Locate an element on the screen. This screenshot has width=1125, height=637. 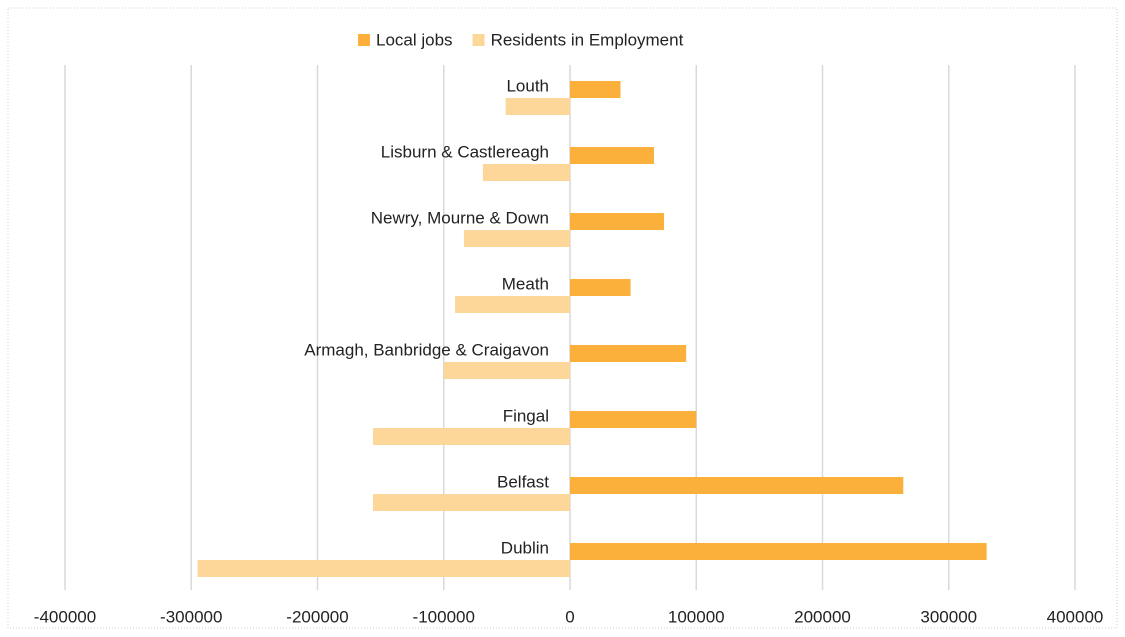
x-tick-label: 200000 is located at coordinates (822, 616).